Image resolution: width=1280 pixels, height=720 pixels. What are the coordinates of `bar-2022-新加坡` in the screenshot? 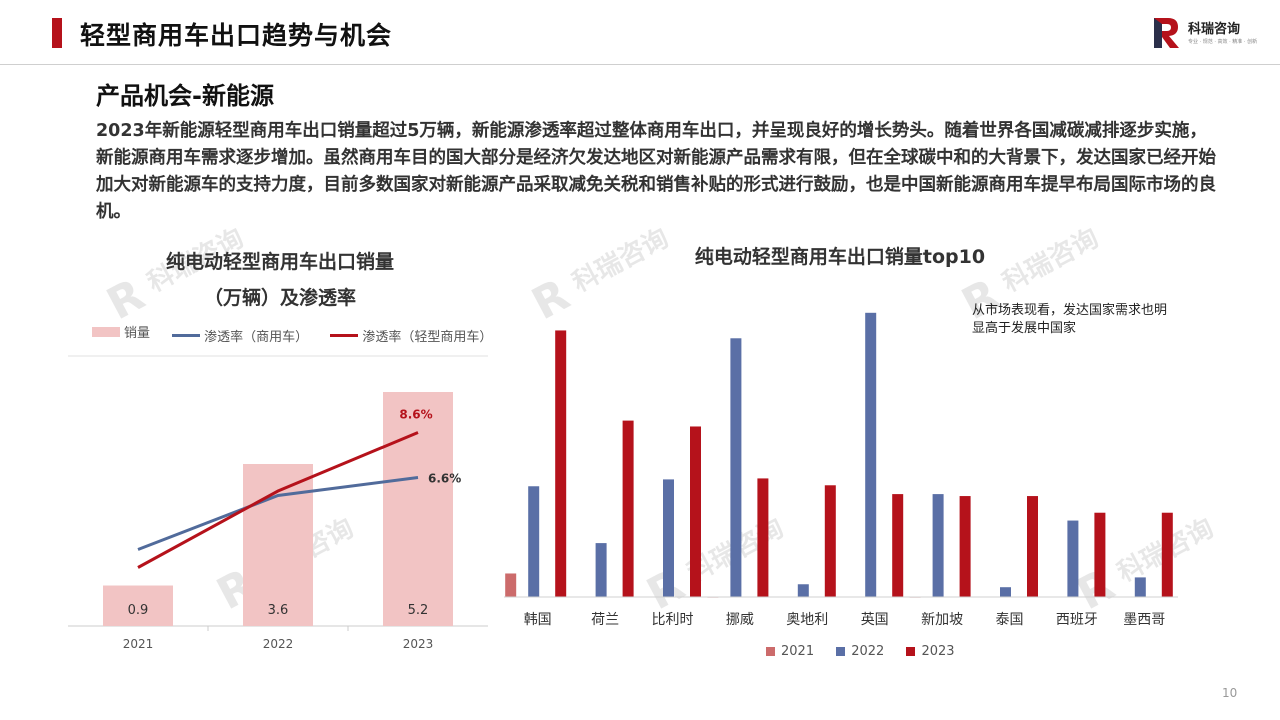 It's located at (938, 545).